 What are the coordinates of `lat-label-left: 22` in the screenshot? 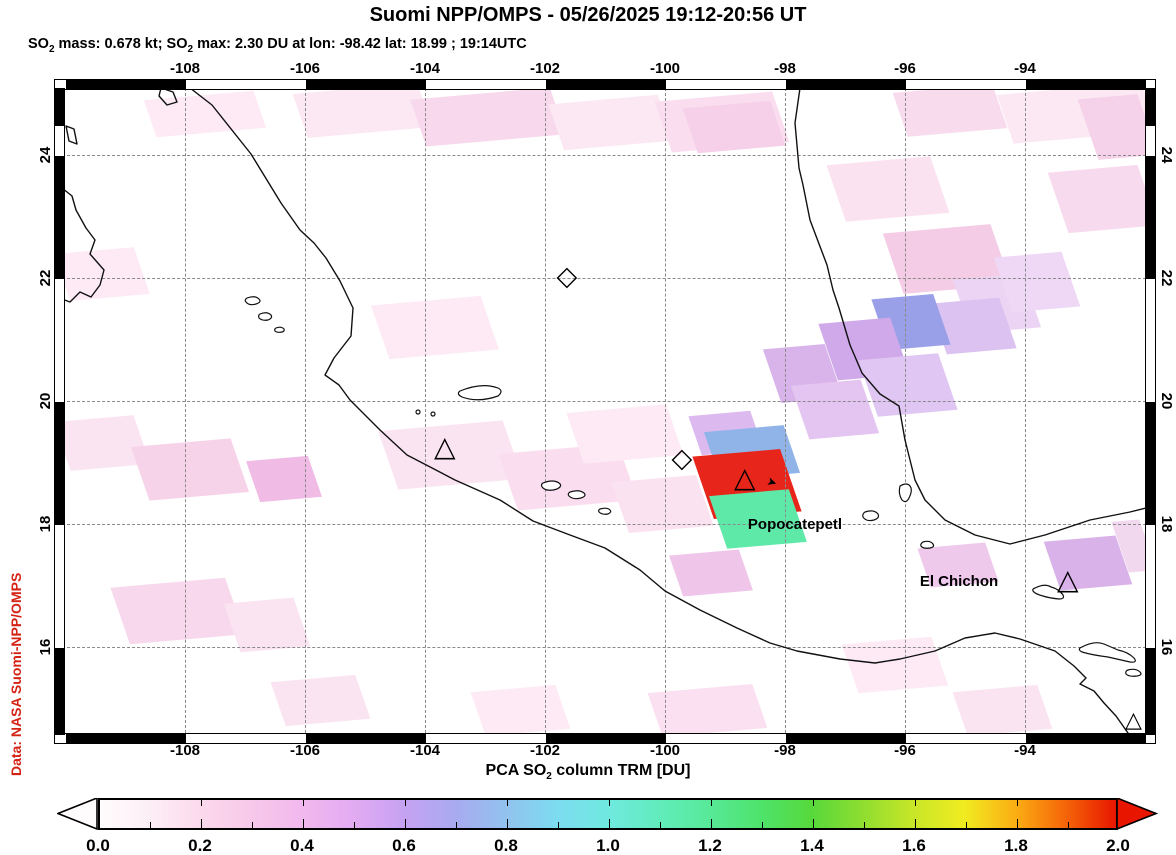 It's located at (45, 278).